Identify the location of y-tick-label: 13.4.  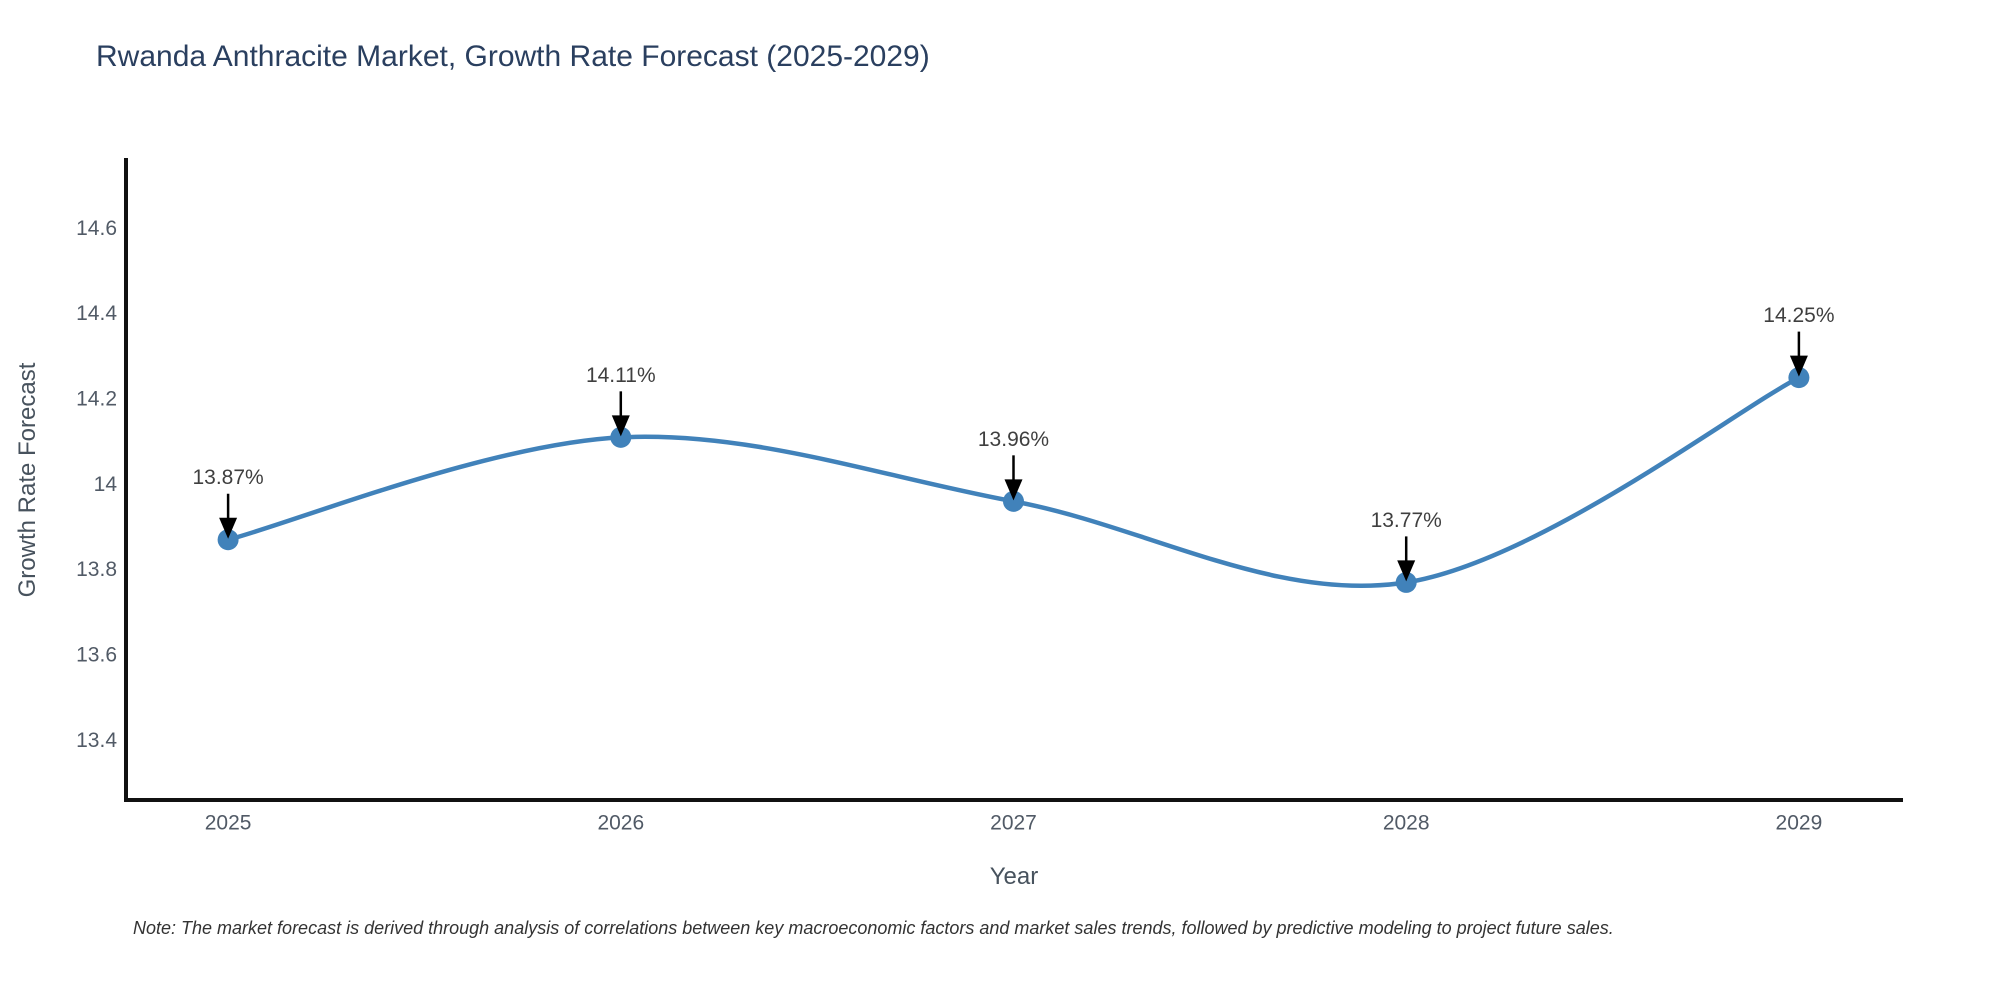
(96, 740).